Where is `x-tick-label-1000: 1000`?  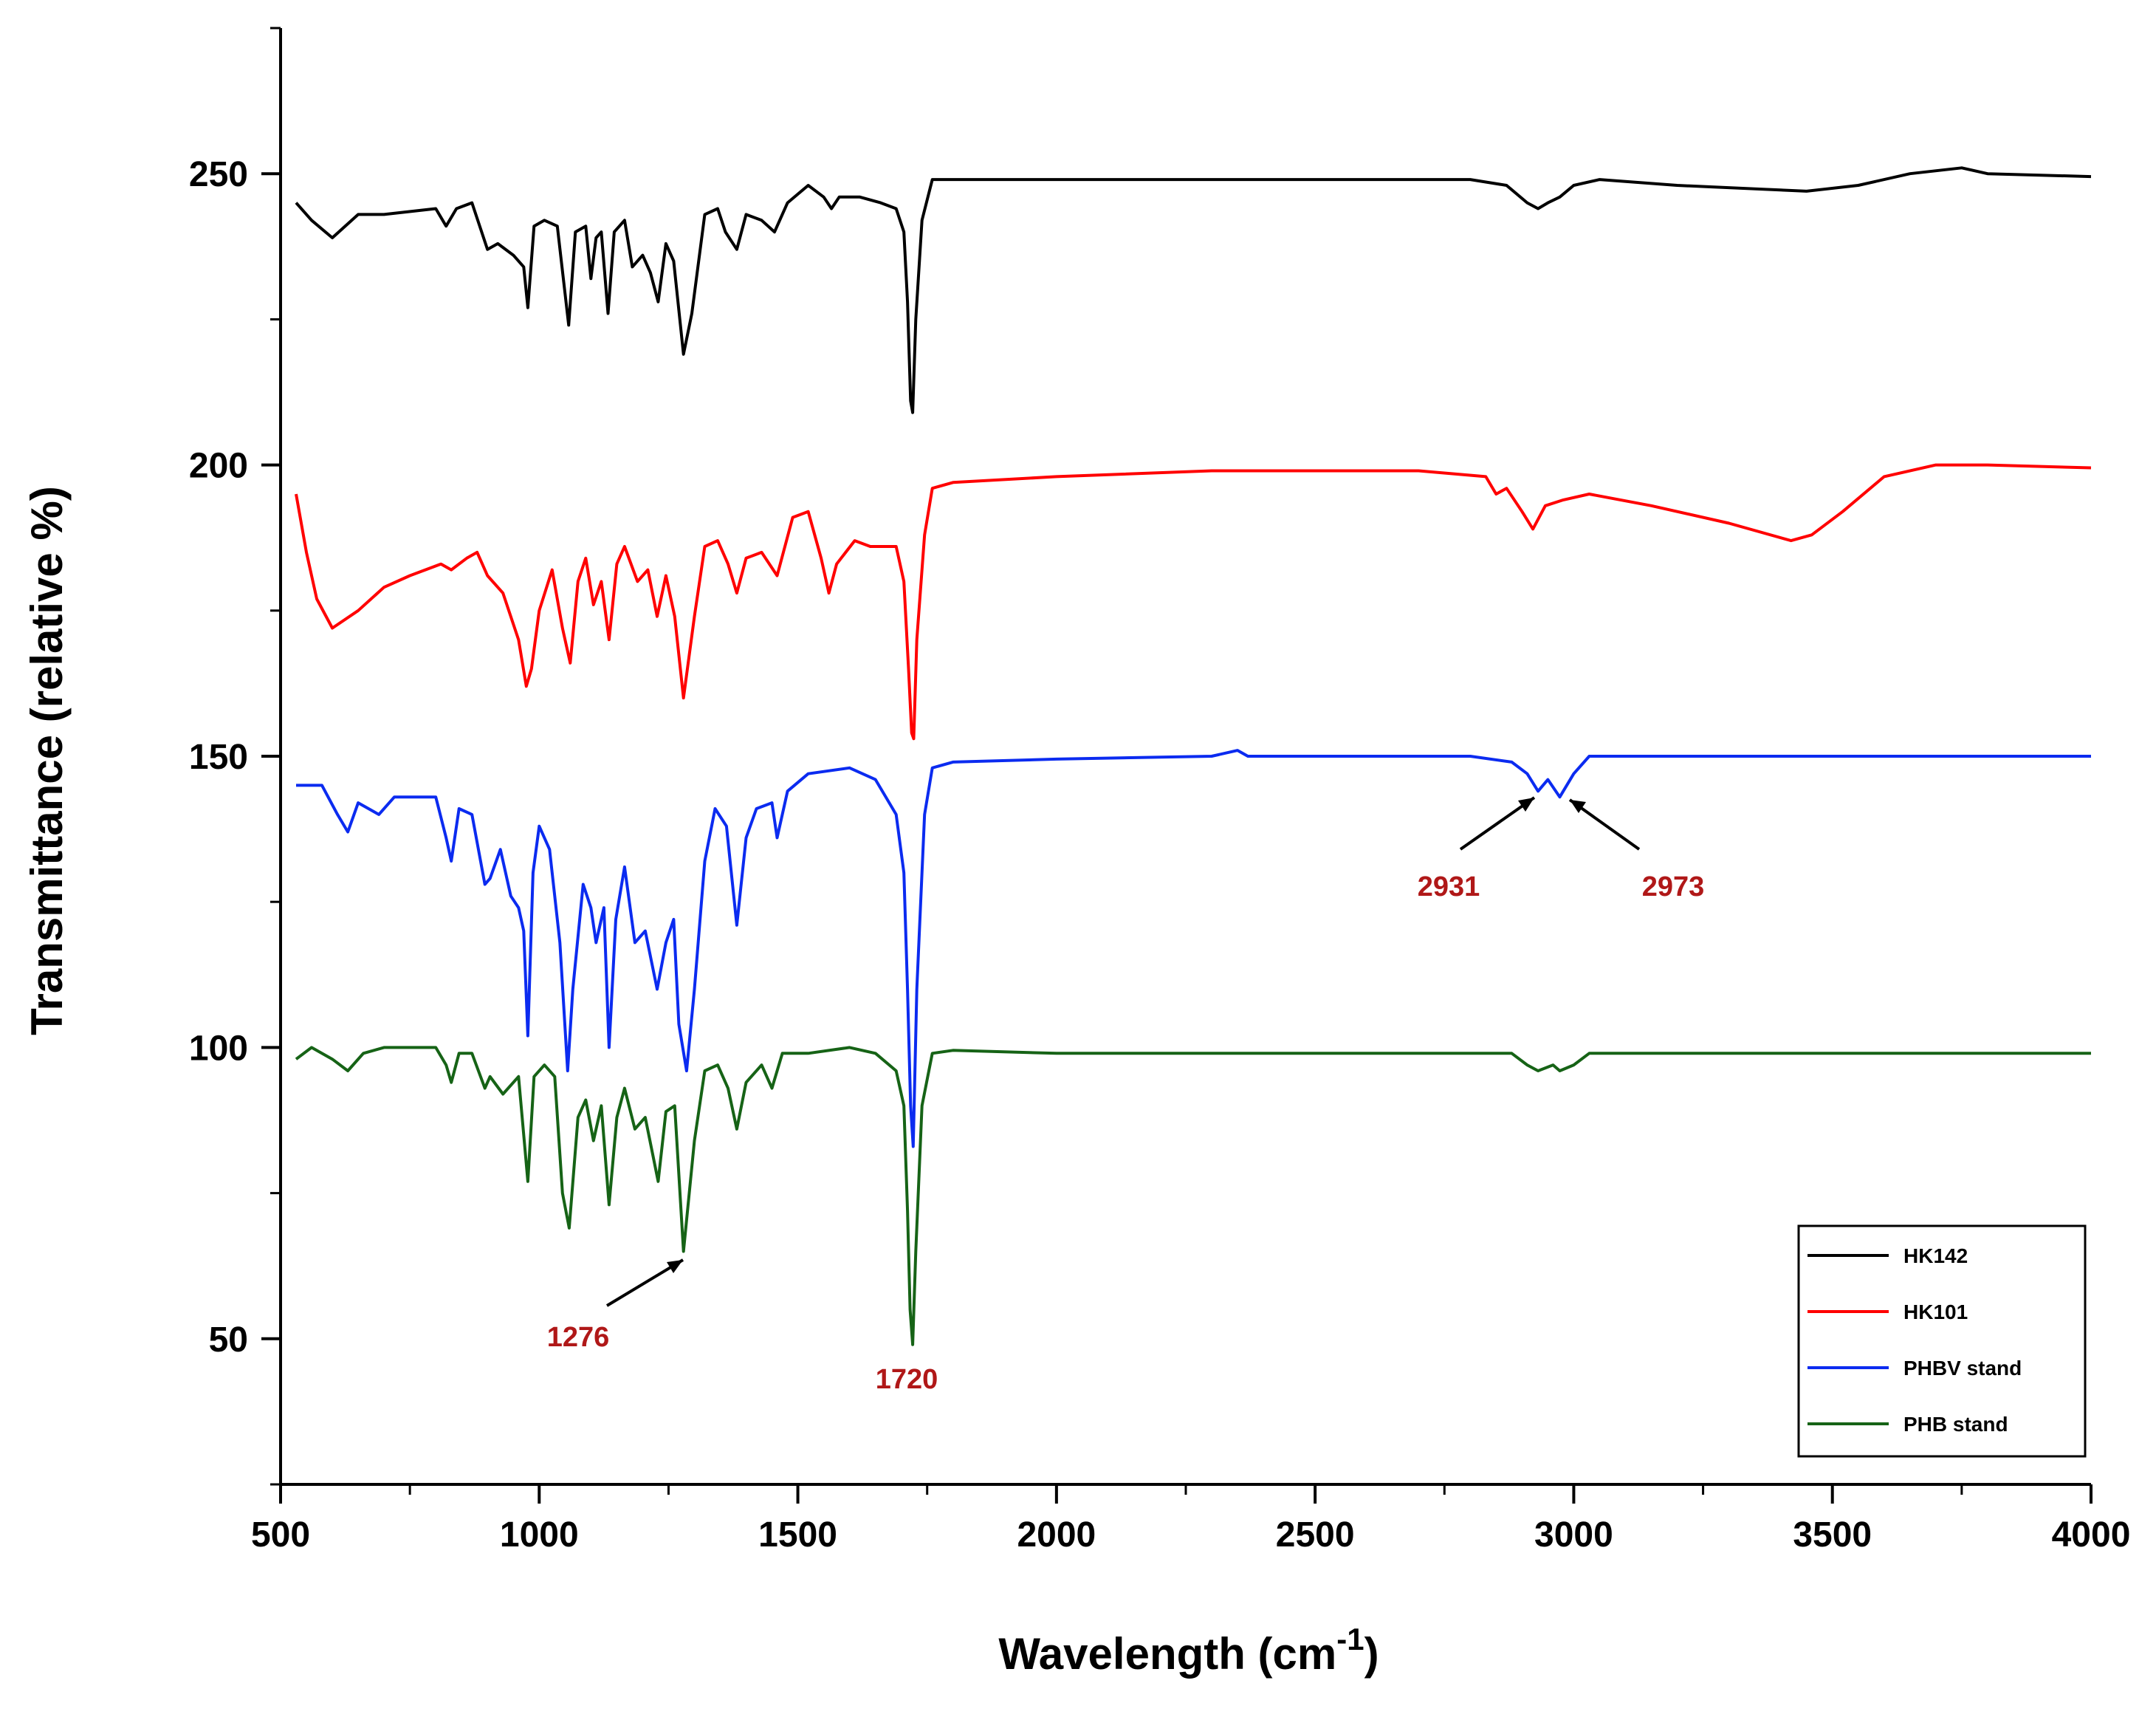 x-tick-label-1000: 1000 is located at coordinates (540, 1535).